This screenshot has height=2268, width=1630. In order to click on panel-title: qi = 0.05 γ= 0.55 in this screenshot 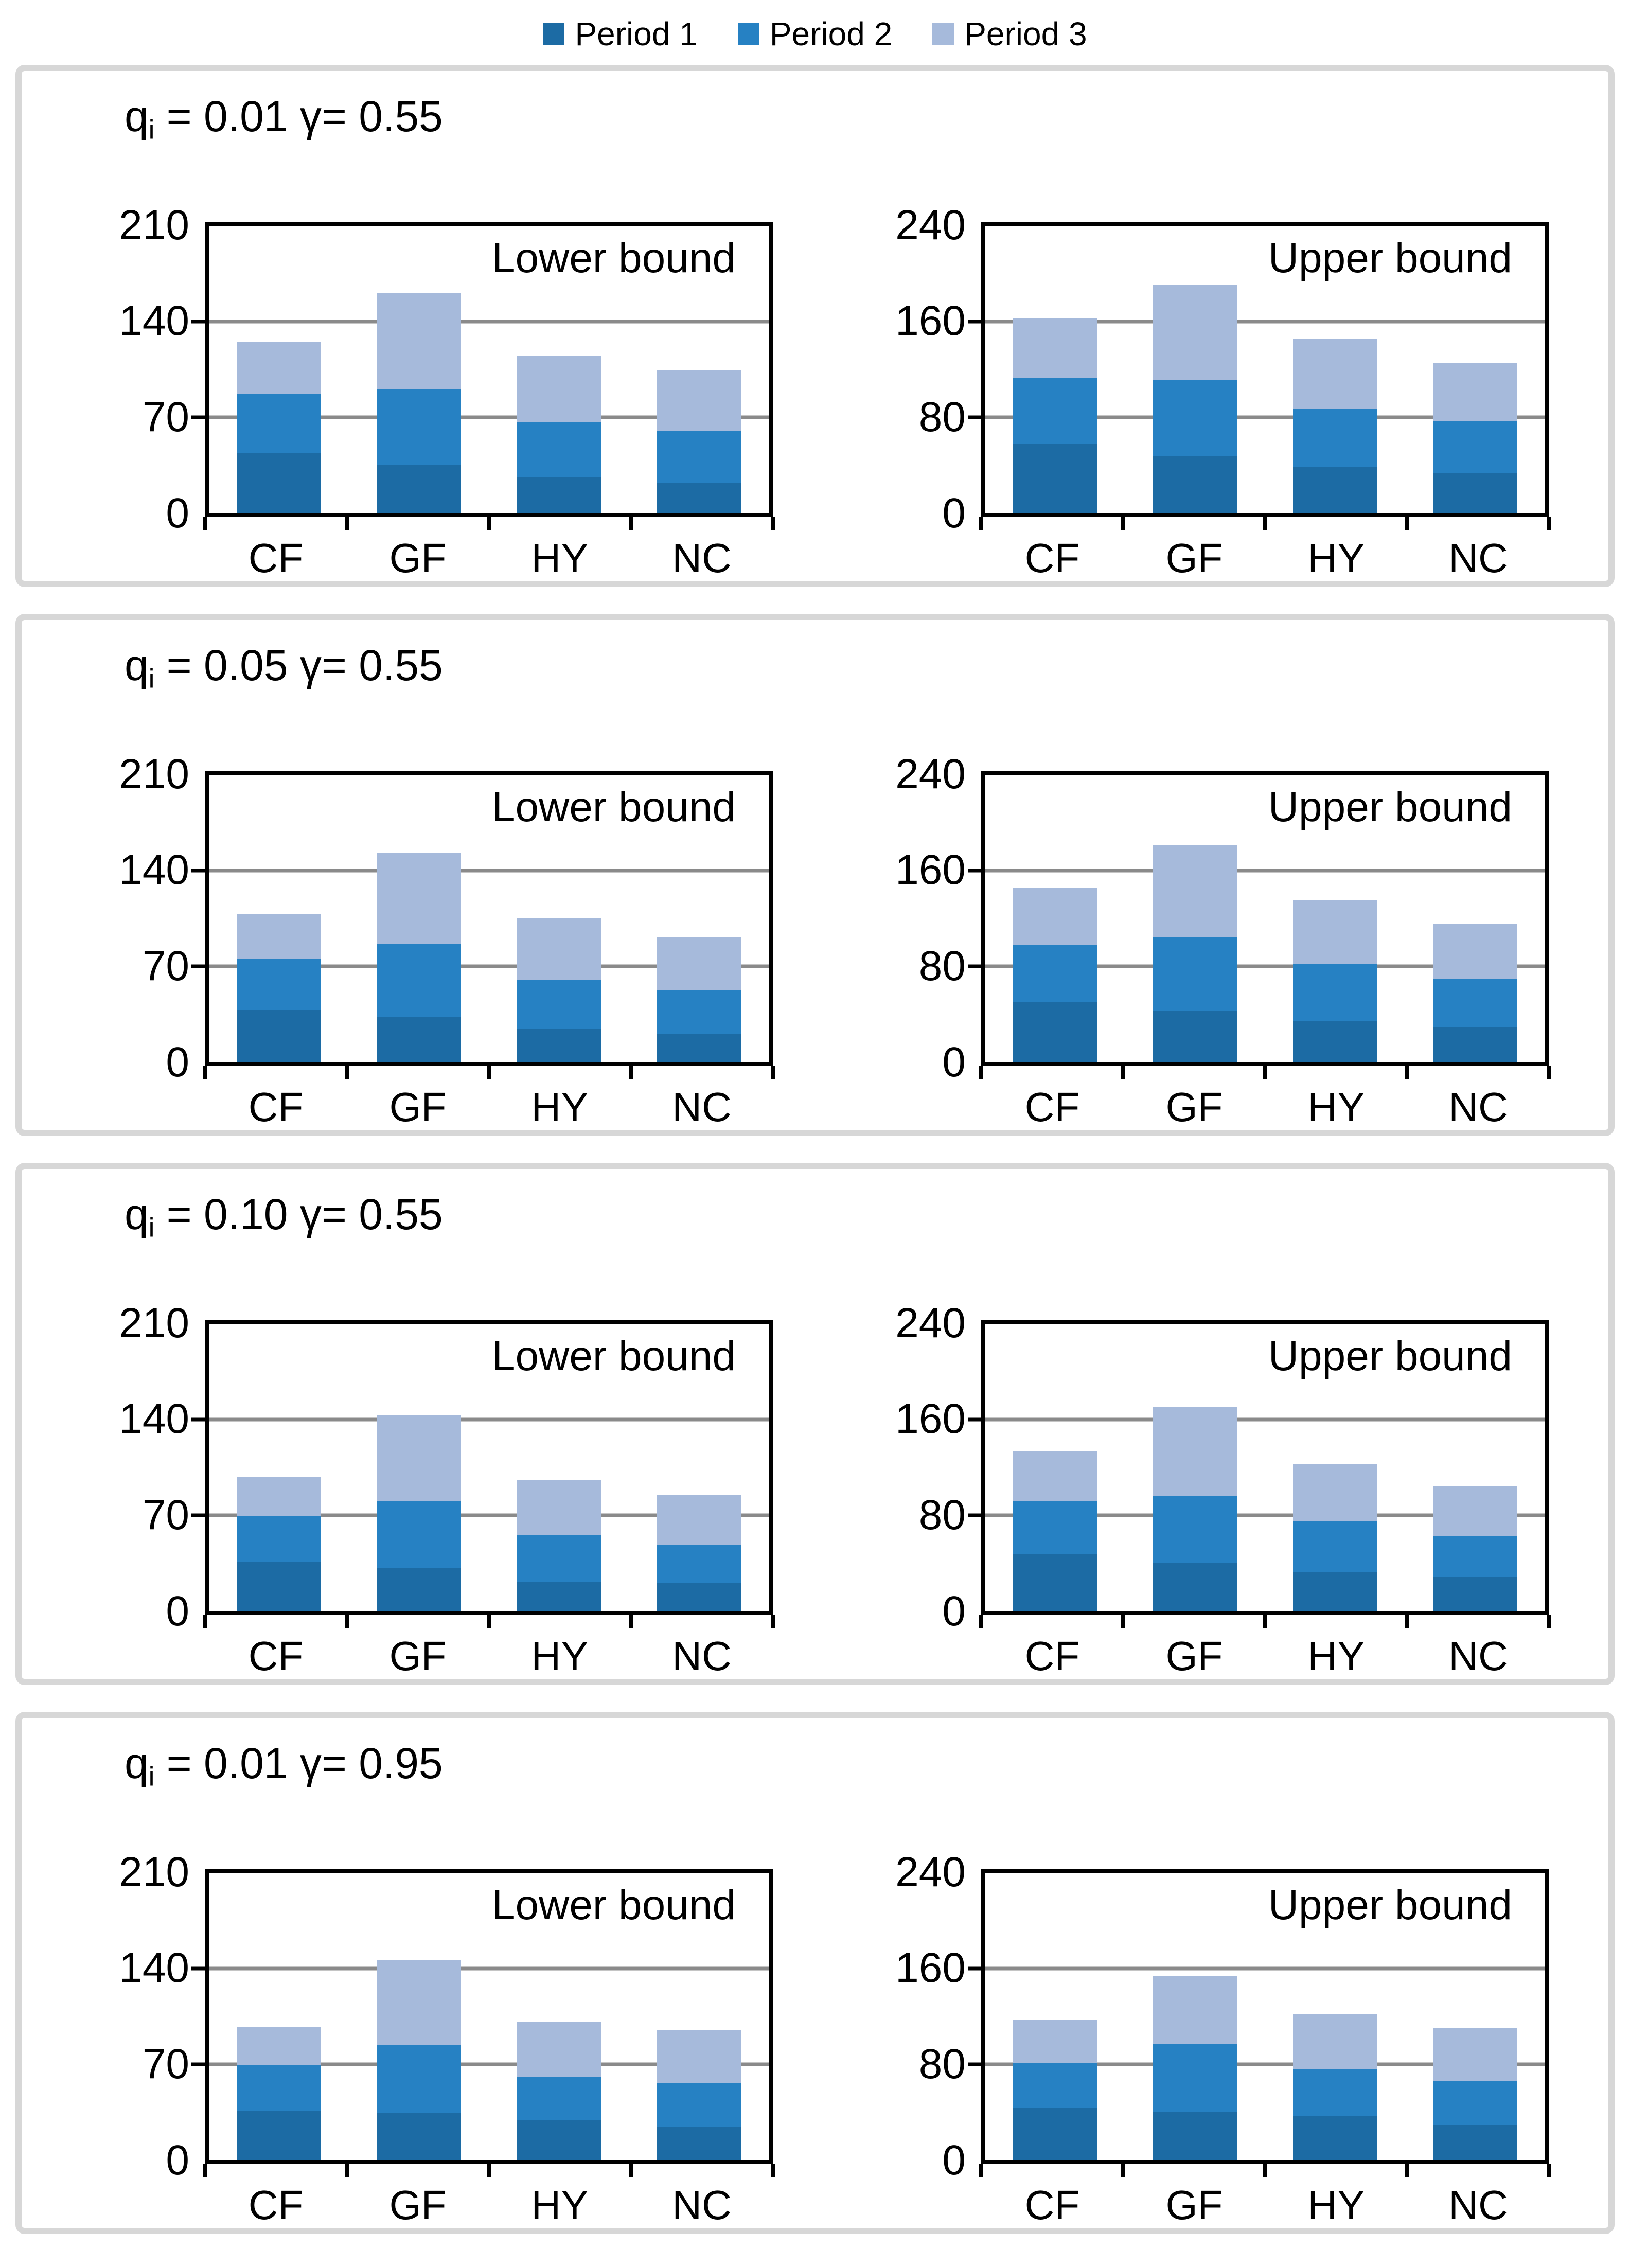, I will do `click(284, 667)`.